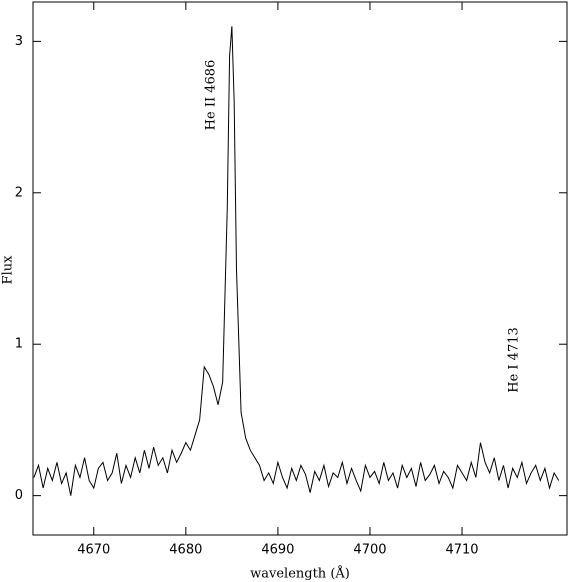  I want to click on annotation: He II 4686, so click(211, 95).